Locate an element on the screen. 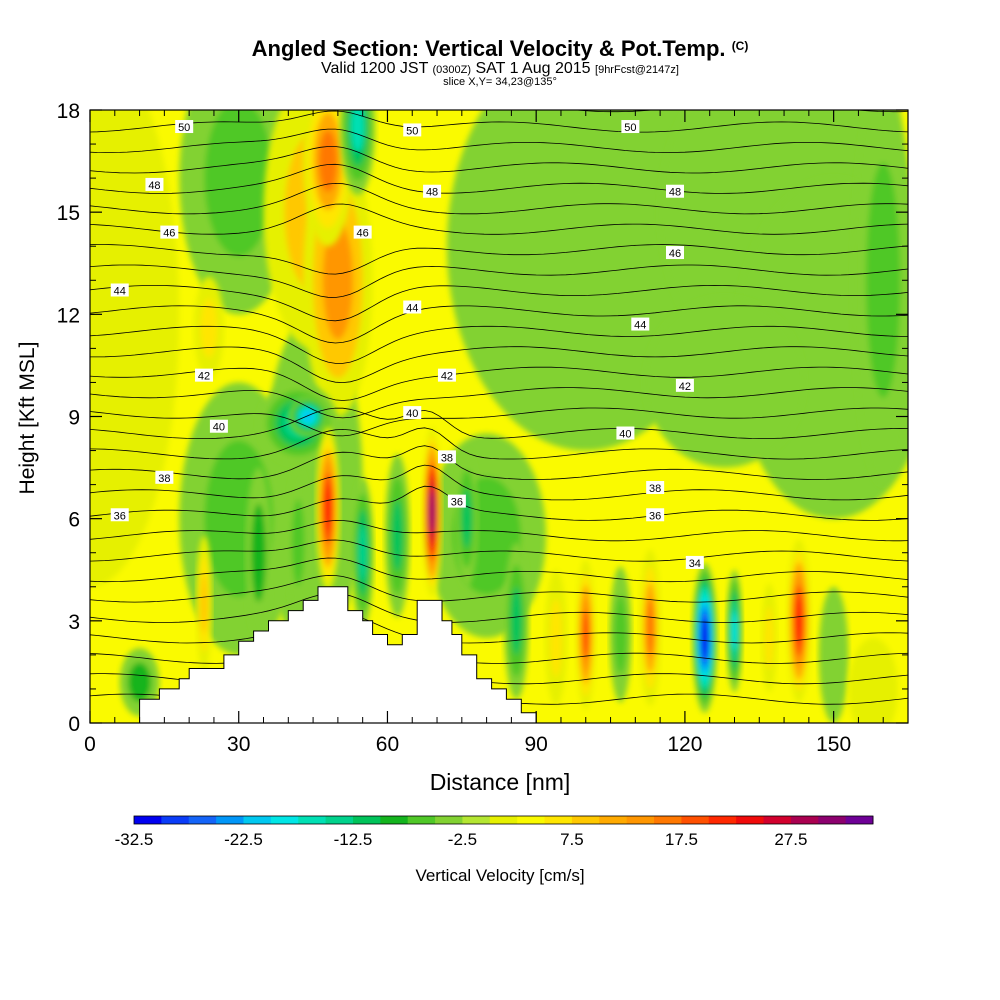  x-tick-label: 60 is located at coordinates (387, 744).